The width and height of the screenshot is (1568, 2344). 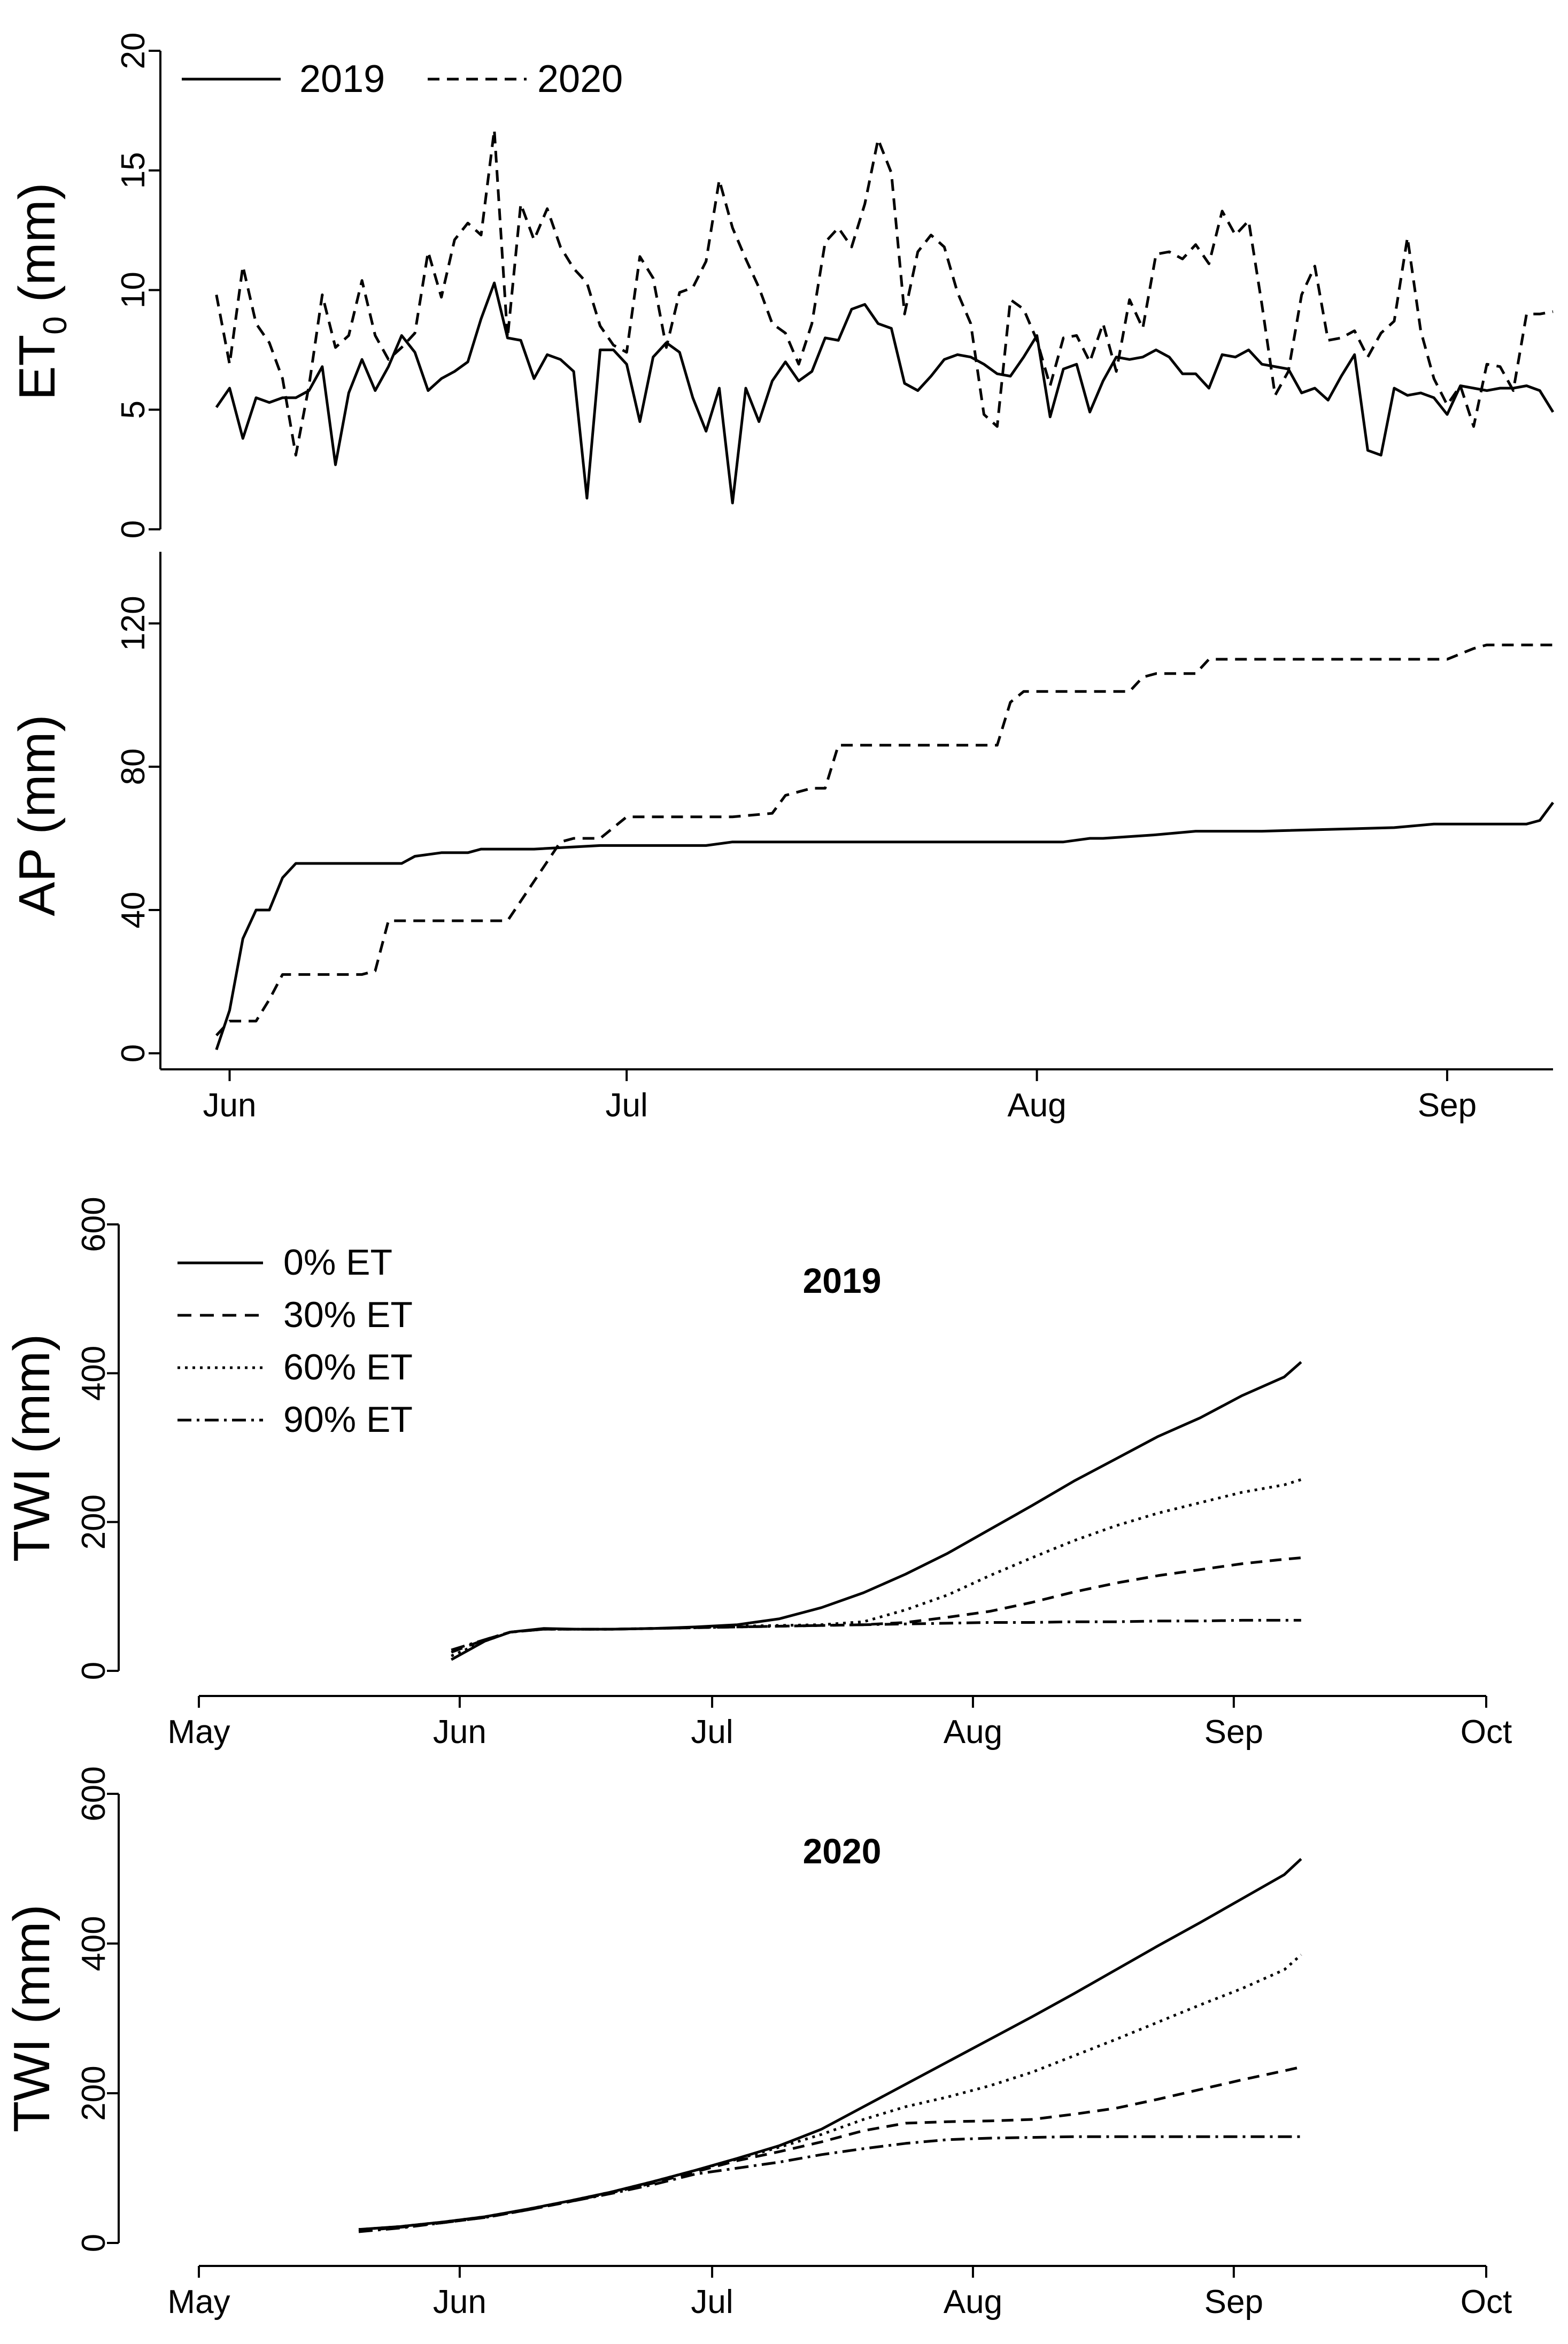 What do you see at coordinates (348, 1419) in the screenshot?
I see `legend-90-et-label: 90% ET` at bounding box center [348, 1419].